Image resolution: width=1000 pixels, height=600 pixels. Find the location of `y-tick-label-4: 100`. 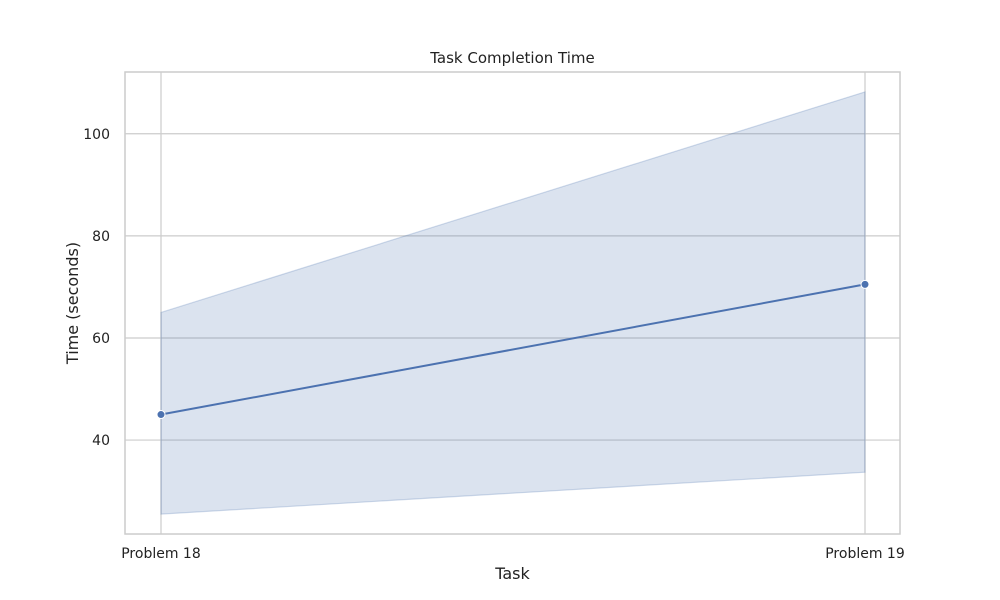

y-tick-label-4: 100 is located at coordinates (96, 135).